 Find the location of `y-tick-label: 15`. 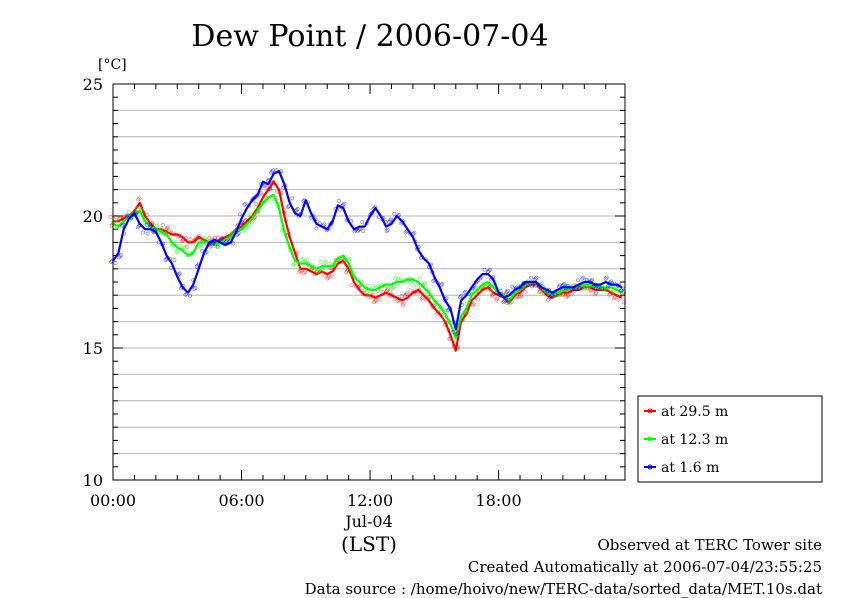

y-tick-label: 15 is located at coordinates (93, 348).